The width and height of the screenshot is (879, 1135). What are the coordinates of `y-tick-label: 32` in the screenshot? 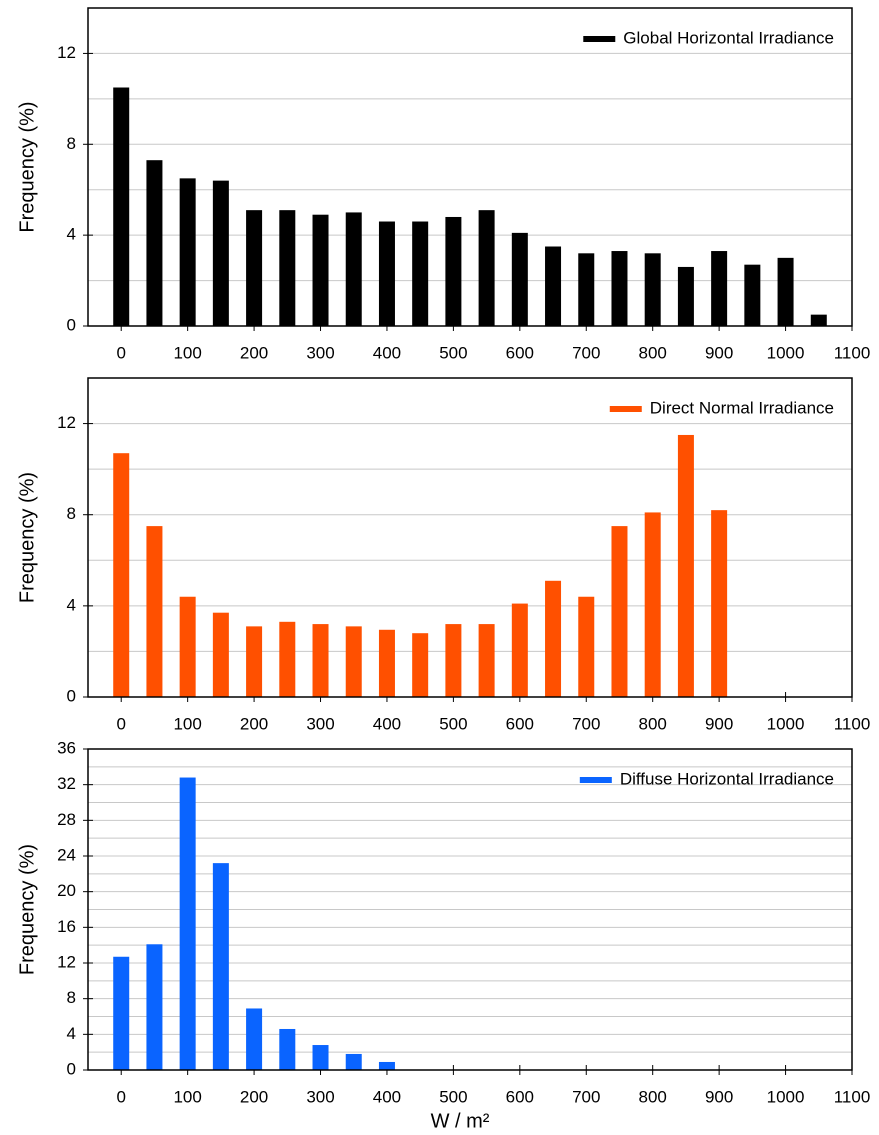 It's located at (66, 783).